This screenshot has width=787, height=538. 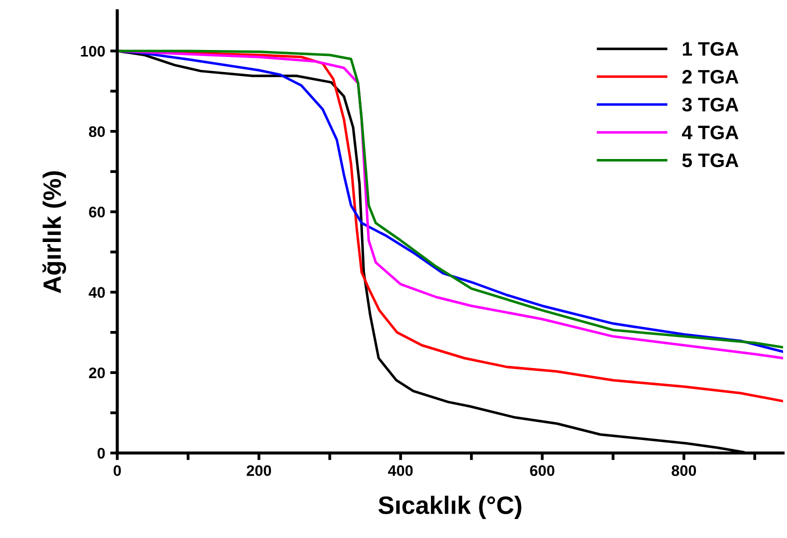 I want to click on y-tick-label: 0, so click(x=101, y=453).